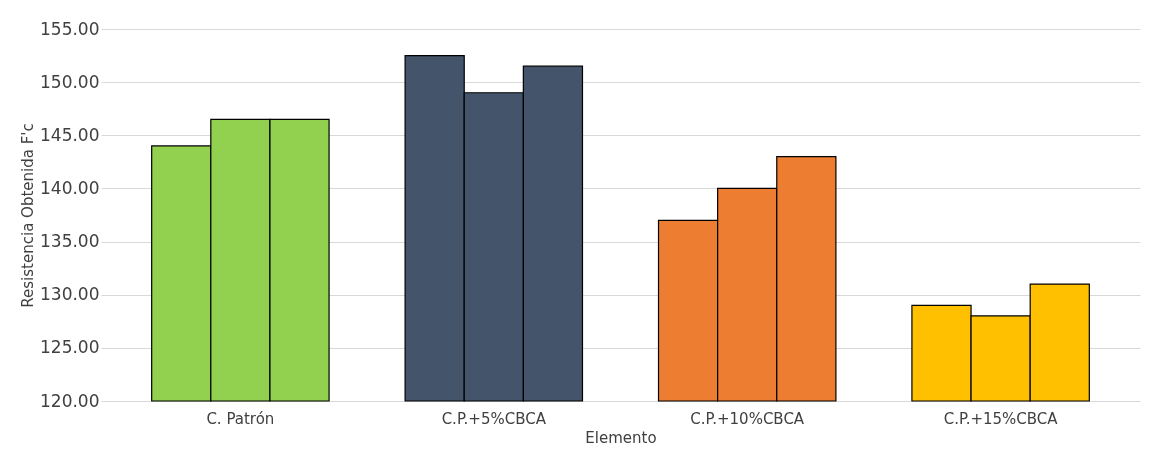 This screenshot has height=460, width=1170. Describe the element at coordinates (70, 400) in the screenshot. I see `y-tick-label: 120.00` at that location.